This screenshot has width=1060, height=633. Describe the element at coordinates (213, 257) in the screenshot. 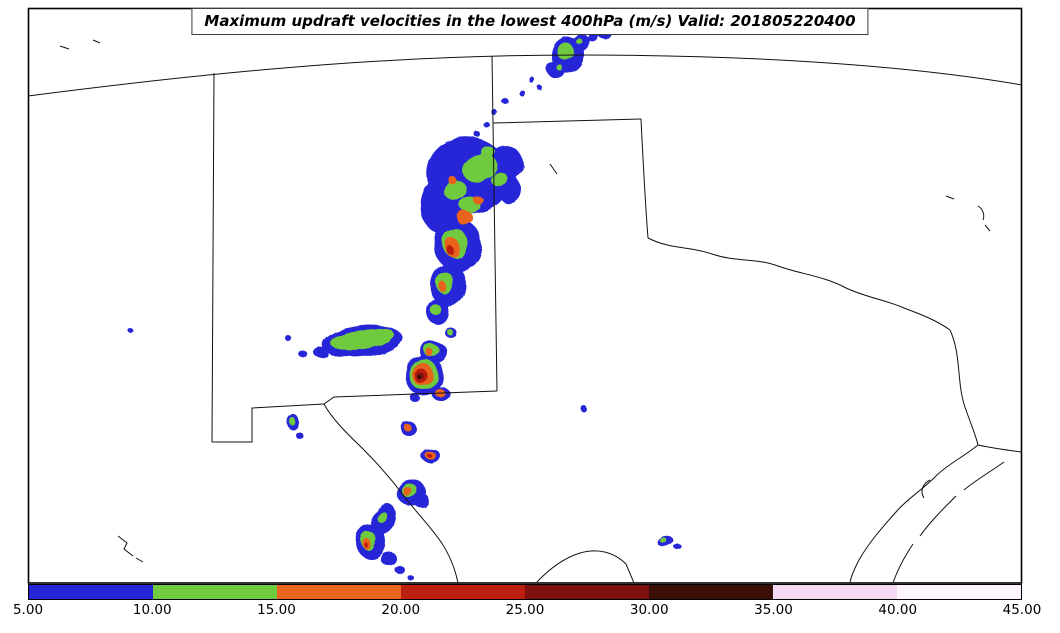

I see `state-border-nm-west` at that location.